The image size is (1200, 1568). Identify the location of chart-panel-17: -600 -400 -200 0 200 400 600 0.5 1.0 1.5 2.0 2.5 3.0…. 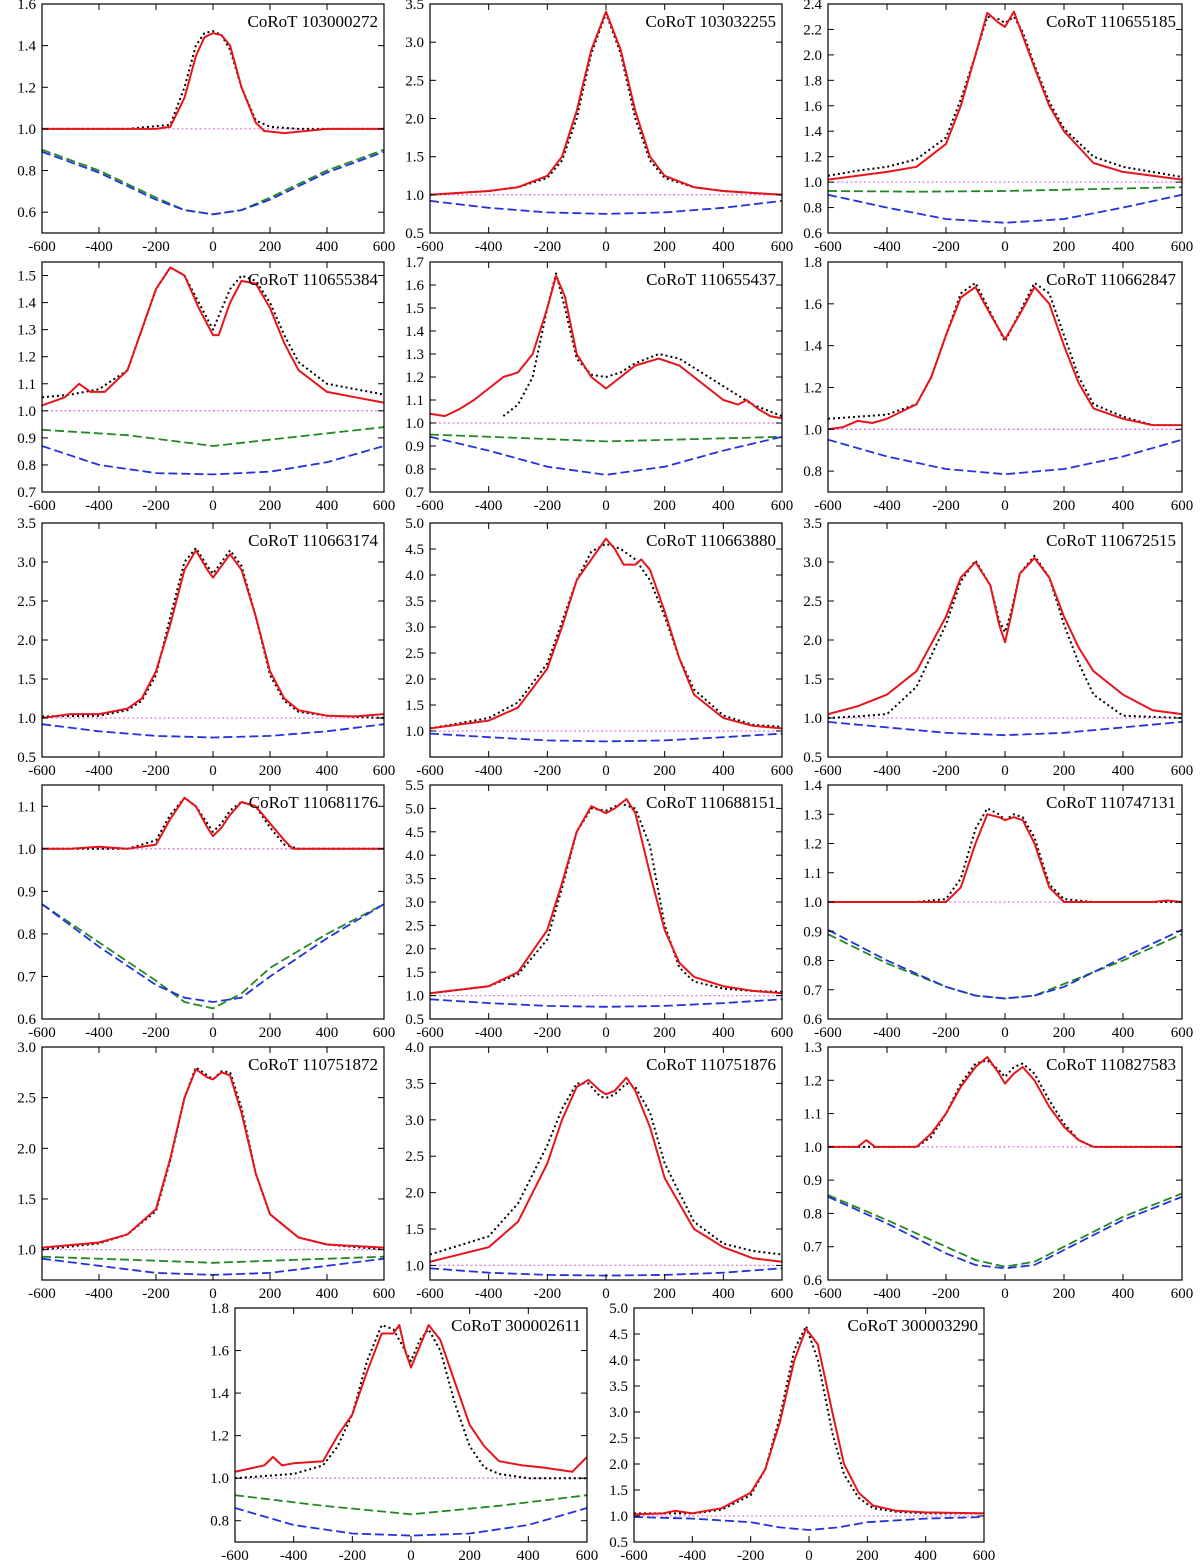
(802, 1432).